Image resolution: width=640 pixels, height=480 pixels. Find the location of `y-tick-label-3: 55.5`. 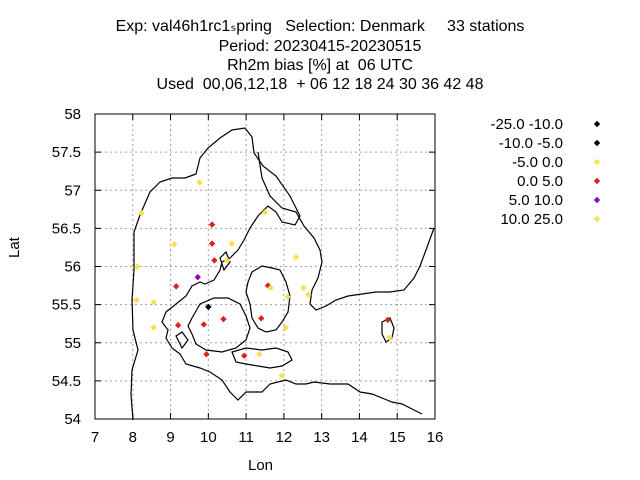

y-tick-label-3: 55.5 is located at coordinates (66, 305).